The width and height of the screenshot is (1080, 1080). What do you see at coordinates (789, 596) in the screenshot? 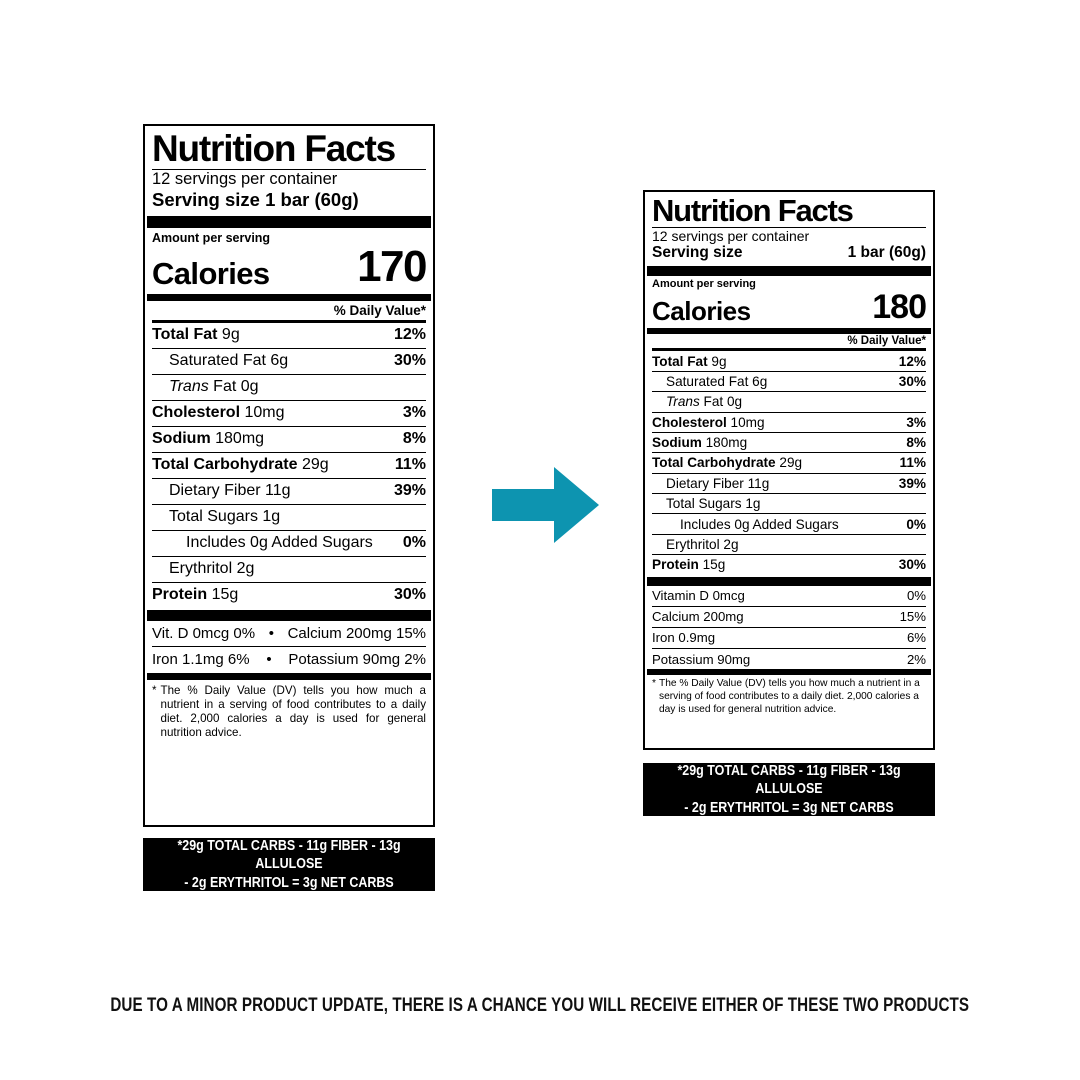
I see `vitamin-row: Vitamin D 0mcg 0%` at bounding box center [789, 596].